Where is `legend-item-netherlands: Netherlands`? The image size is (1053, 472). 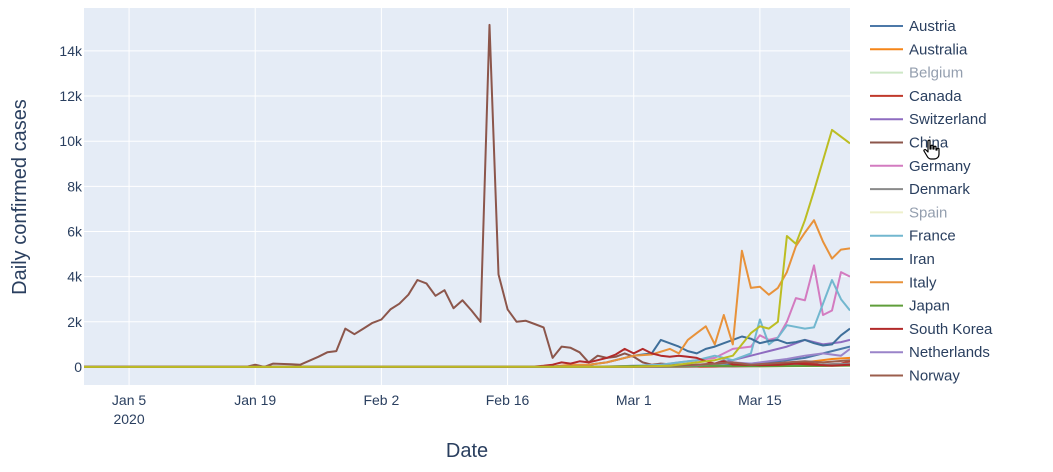
legend-item-netherlands: Netherlands is located at coordinates (930, 352).